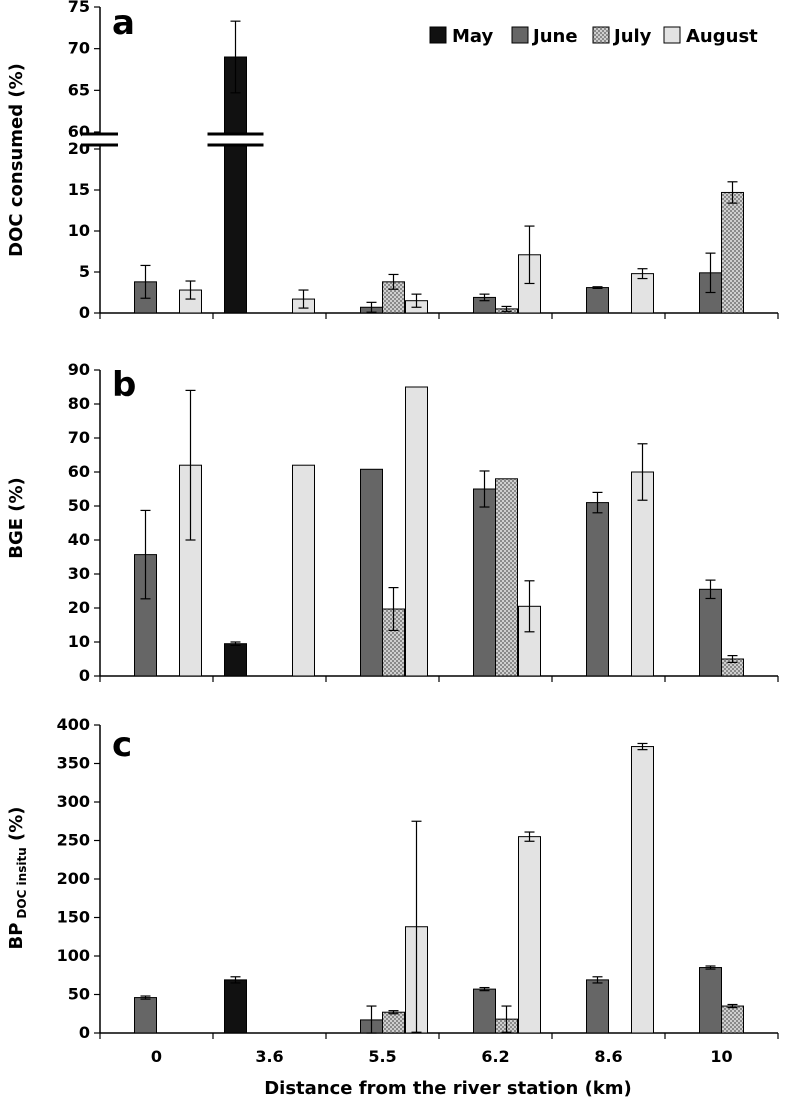  Describe the element at coordinates (124, 385) in the screenshot. I see `panel-label-b: b` at that location.